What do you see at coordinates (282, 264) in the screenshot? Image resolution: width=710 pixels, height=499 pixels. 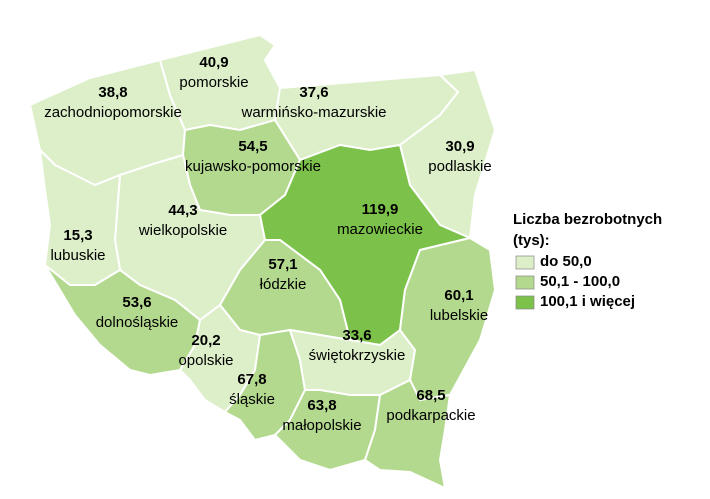 I see `region-value: 57,1` at bounding box center [282, 264].